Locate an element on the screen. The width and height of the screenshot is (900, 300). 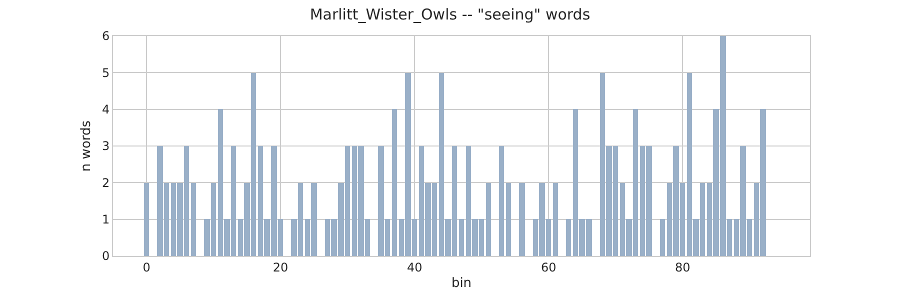
y-tick-label: 6 is located at coordinates (106, 36).